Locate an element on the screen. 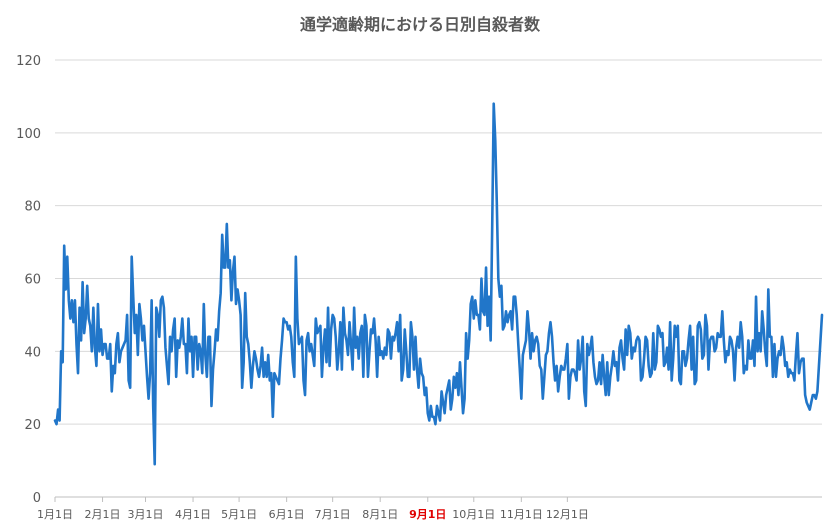 Image resolution: width=840 pixels, height=529 pixels. x-tick-label: 12月1日 is located at coordinates (567, 514).